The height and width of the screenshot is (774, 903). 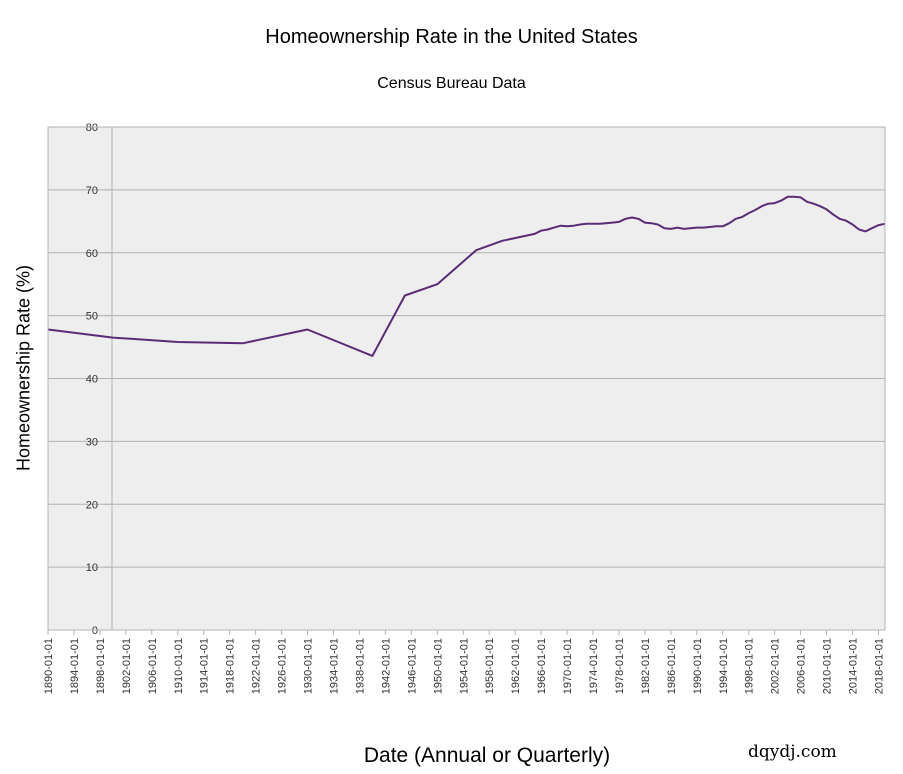 I want to click on y-tick-label: 50, so click(x=92, y=317).